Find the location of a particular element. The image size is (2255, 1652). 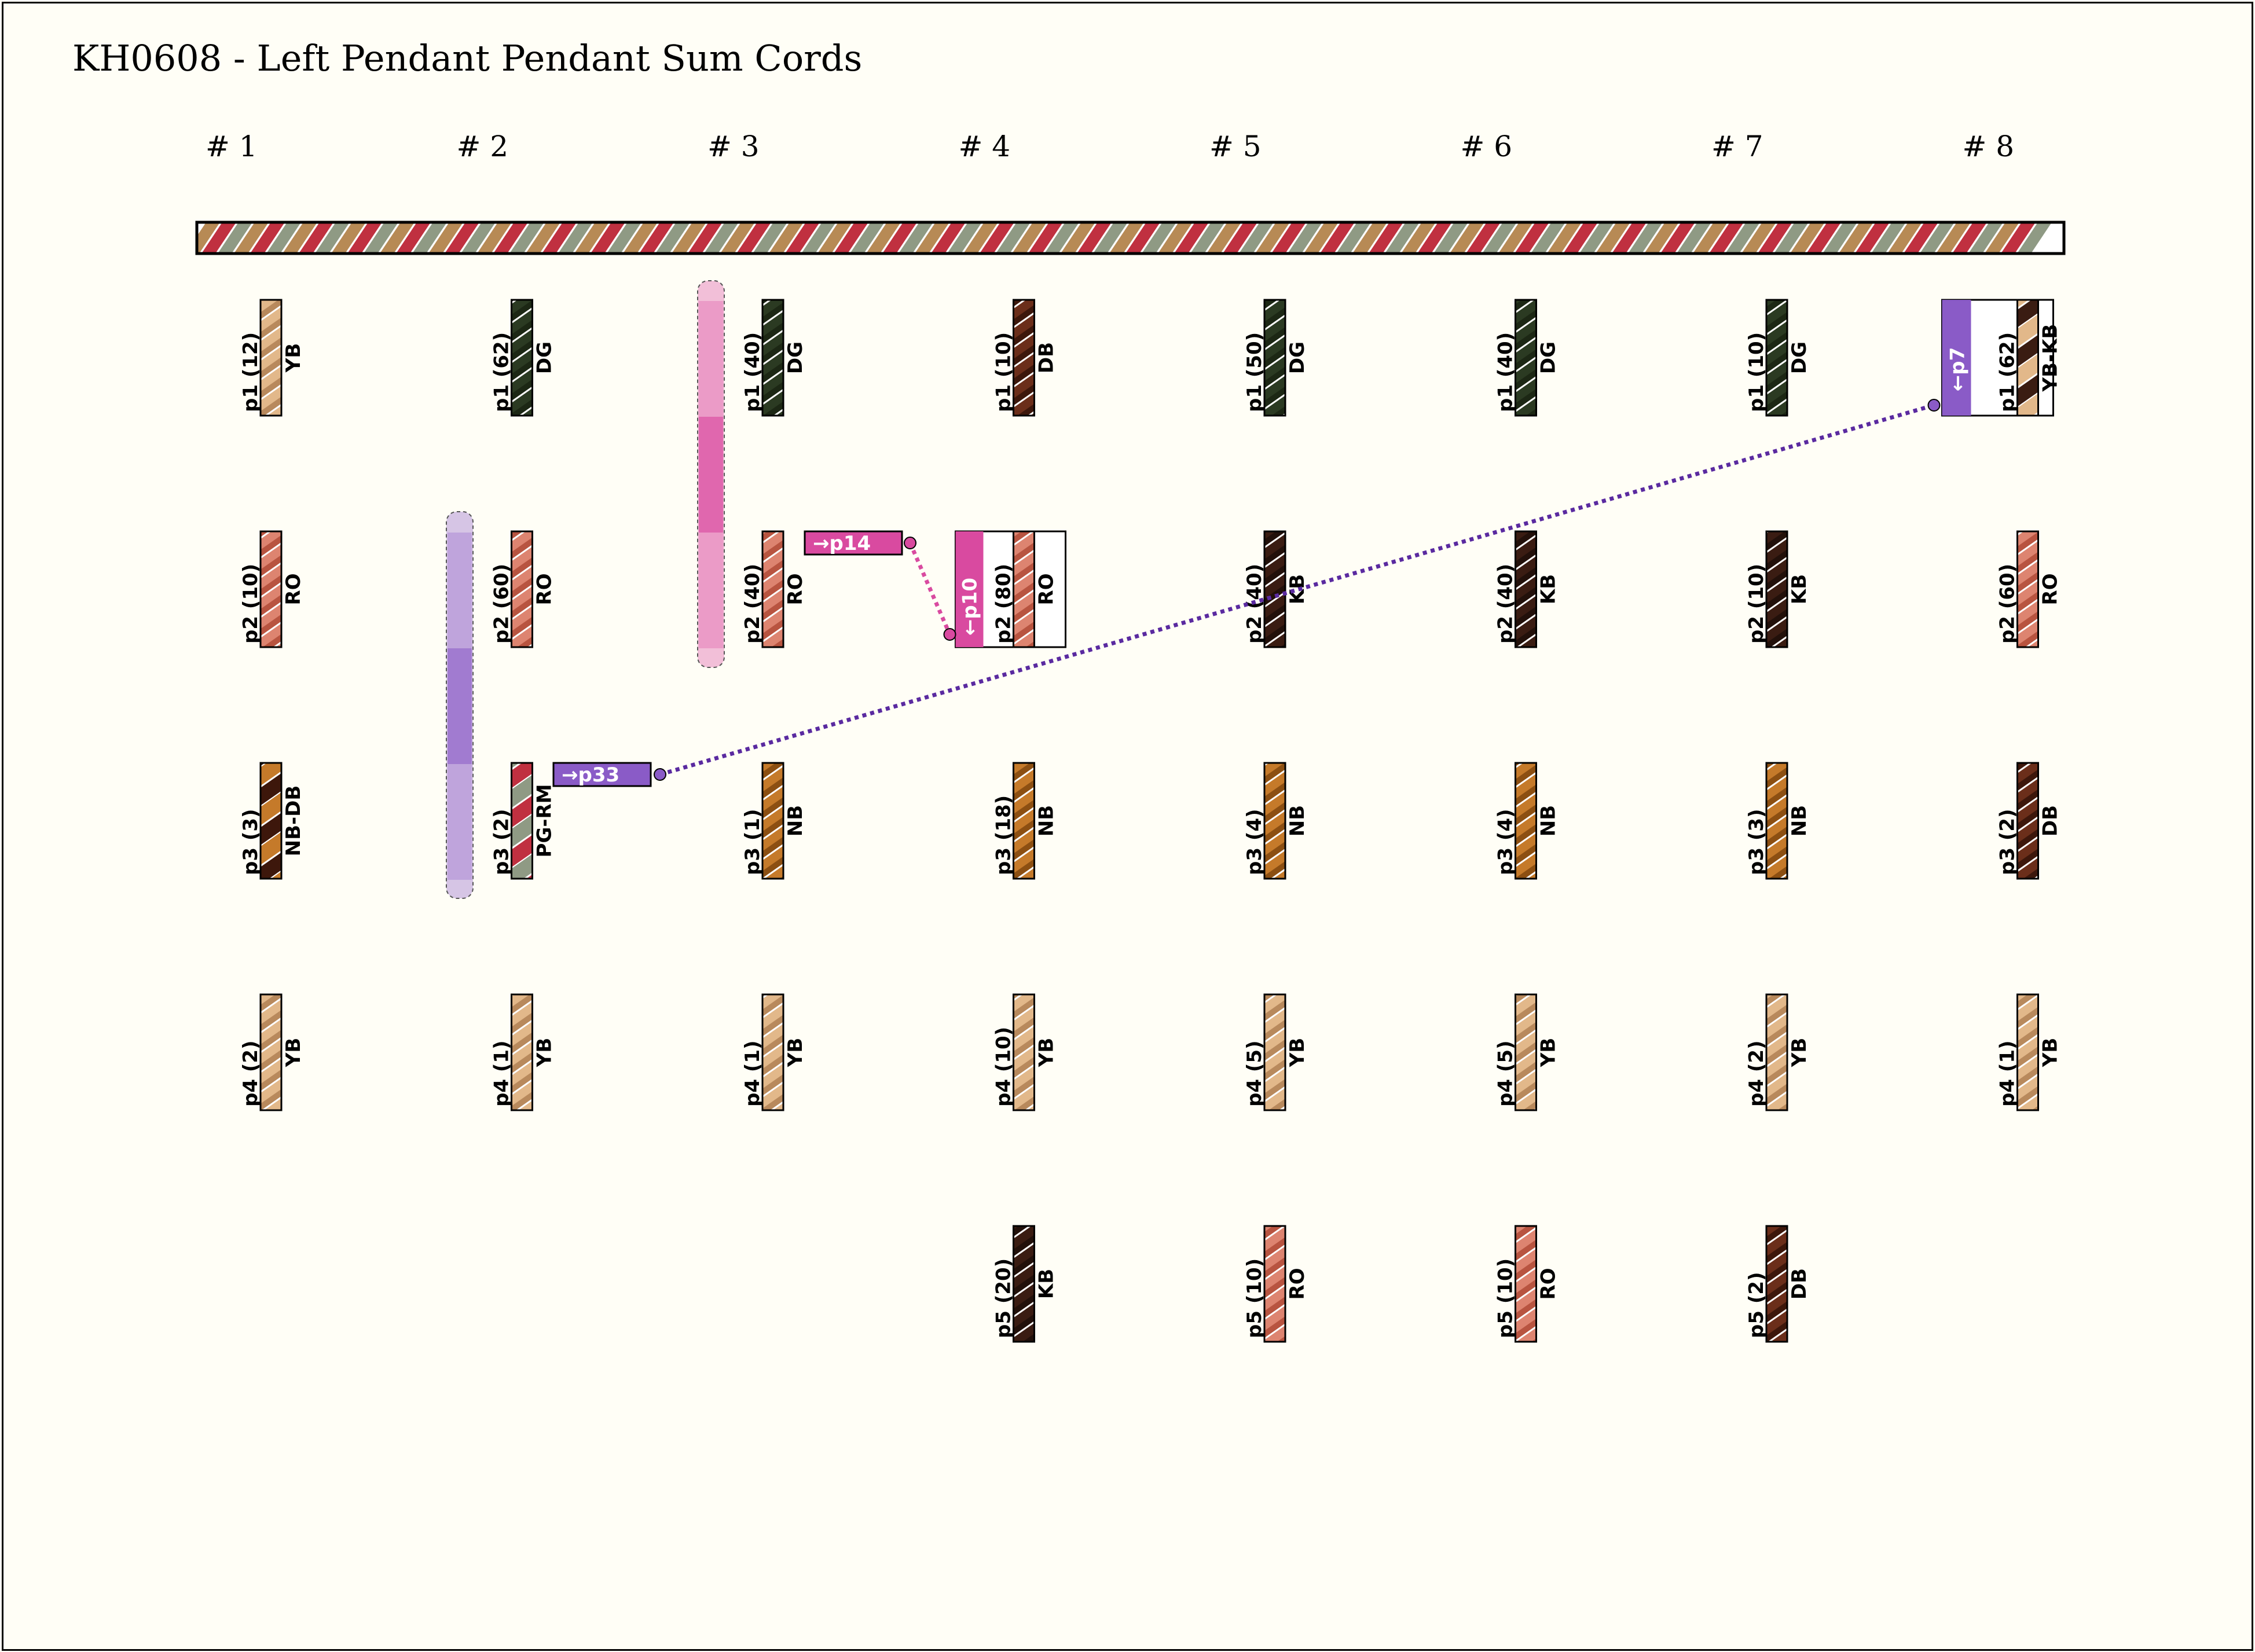

pendant-cord: p3 (4) NB is located at coordinates (1527, 821).